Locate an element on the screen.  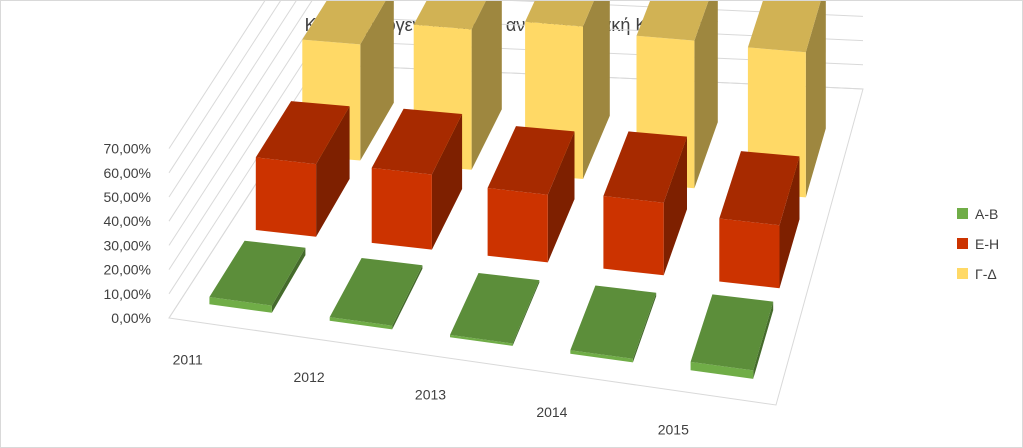
x-category-label: 2013 is located at coordinates (430, 395).